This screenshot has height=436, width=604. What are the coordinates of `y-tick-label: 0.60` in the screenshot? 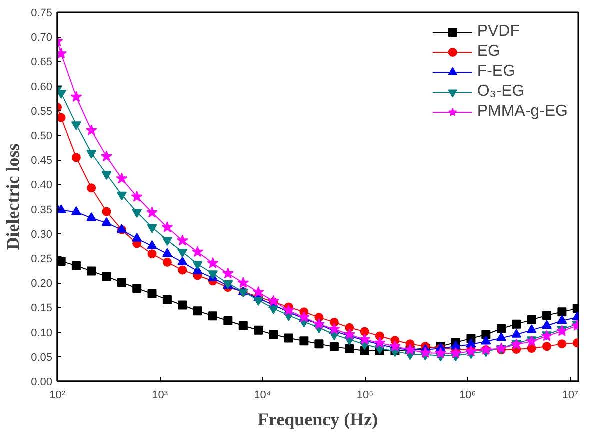 It's located at (42, 87).